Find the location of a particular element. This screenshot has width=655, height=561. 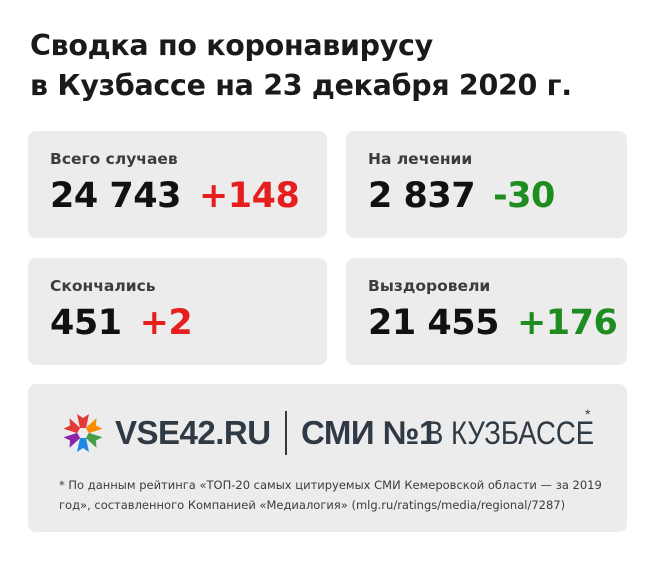

stat-card-treatment: На лечении 2 837 -30 is located at coordinates (486, 184).